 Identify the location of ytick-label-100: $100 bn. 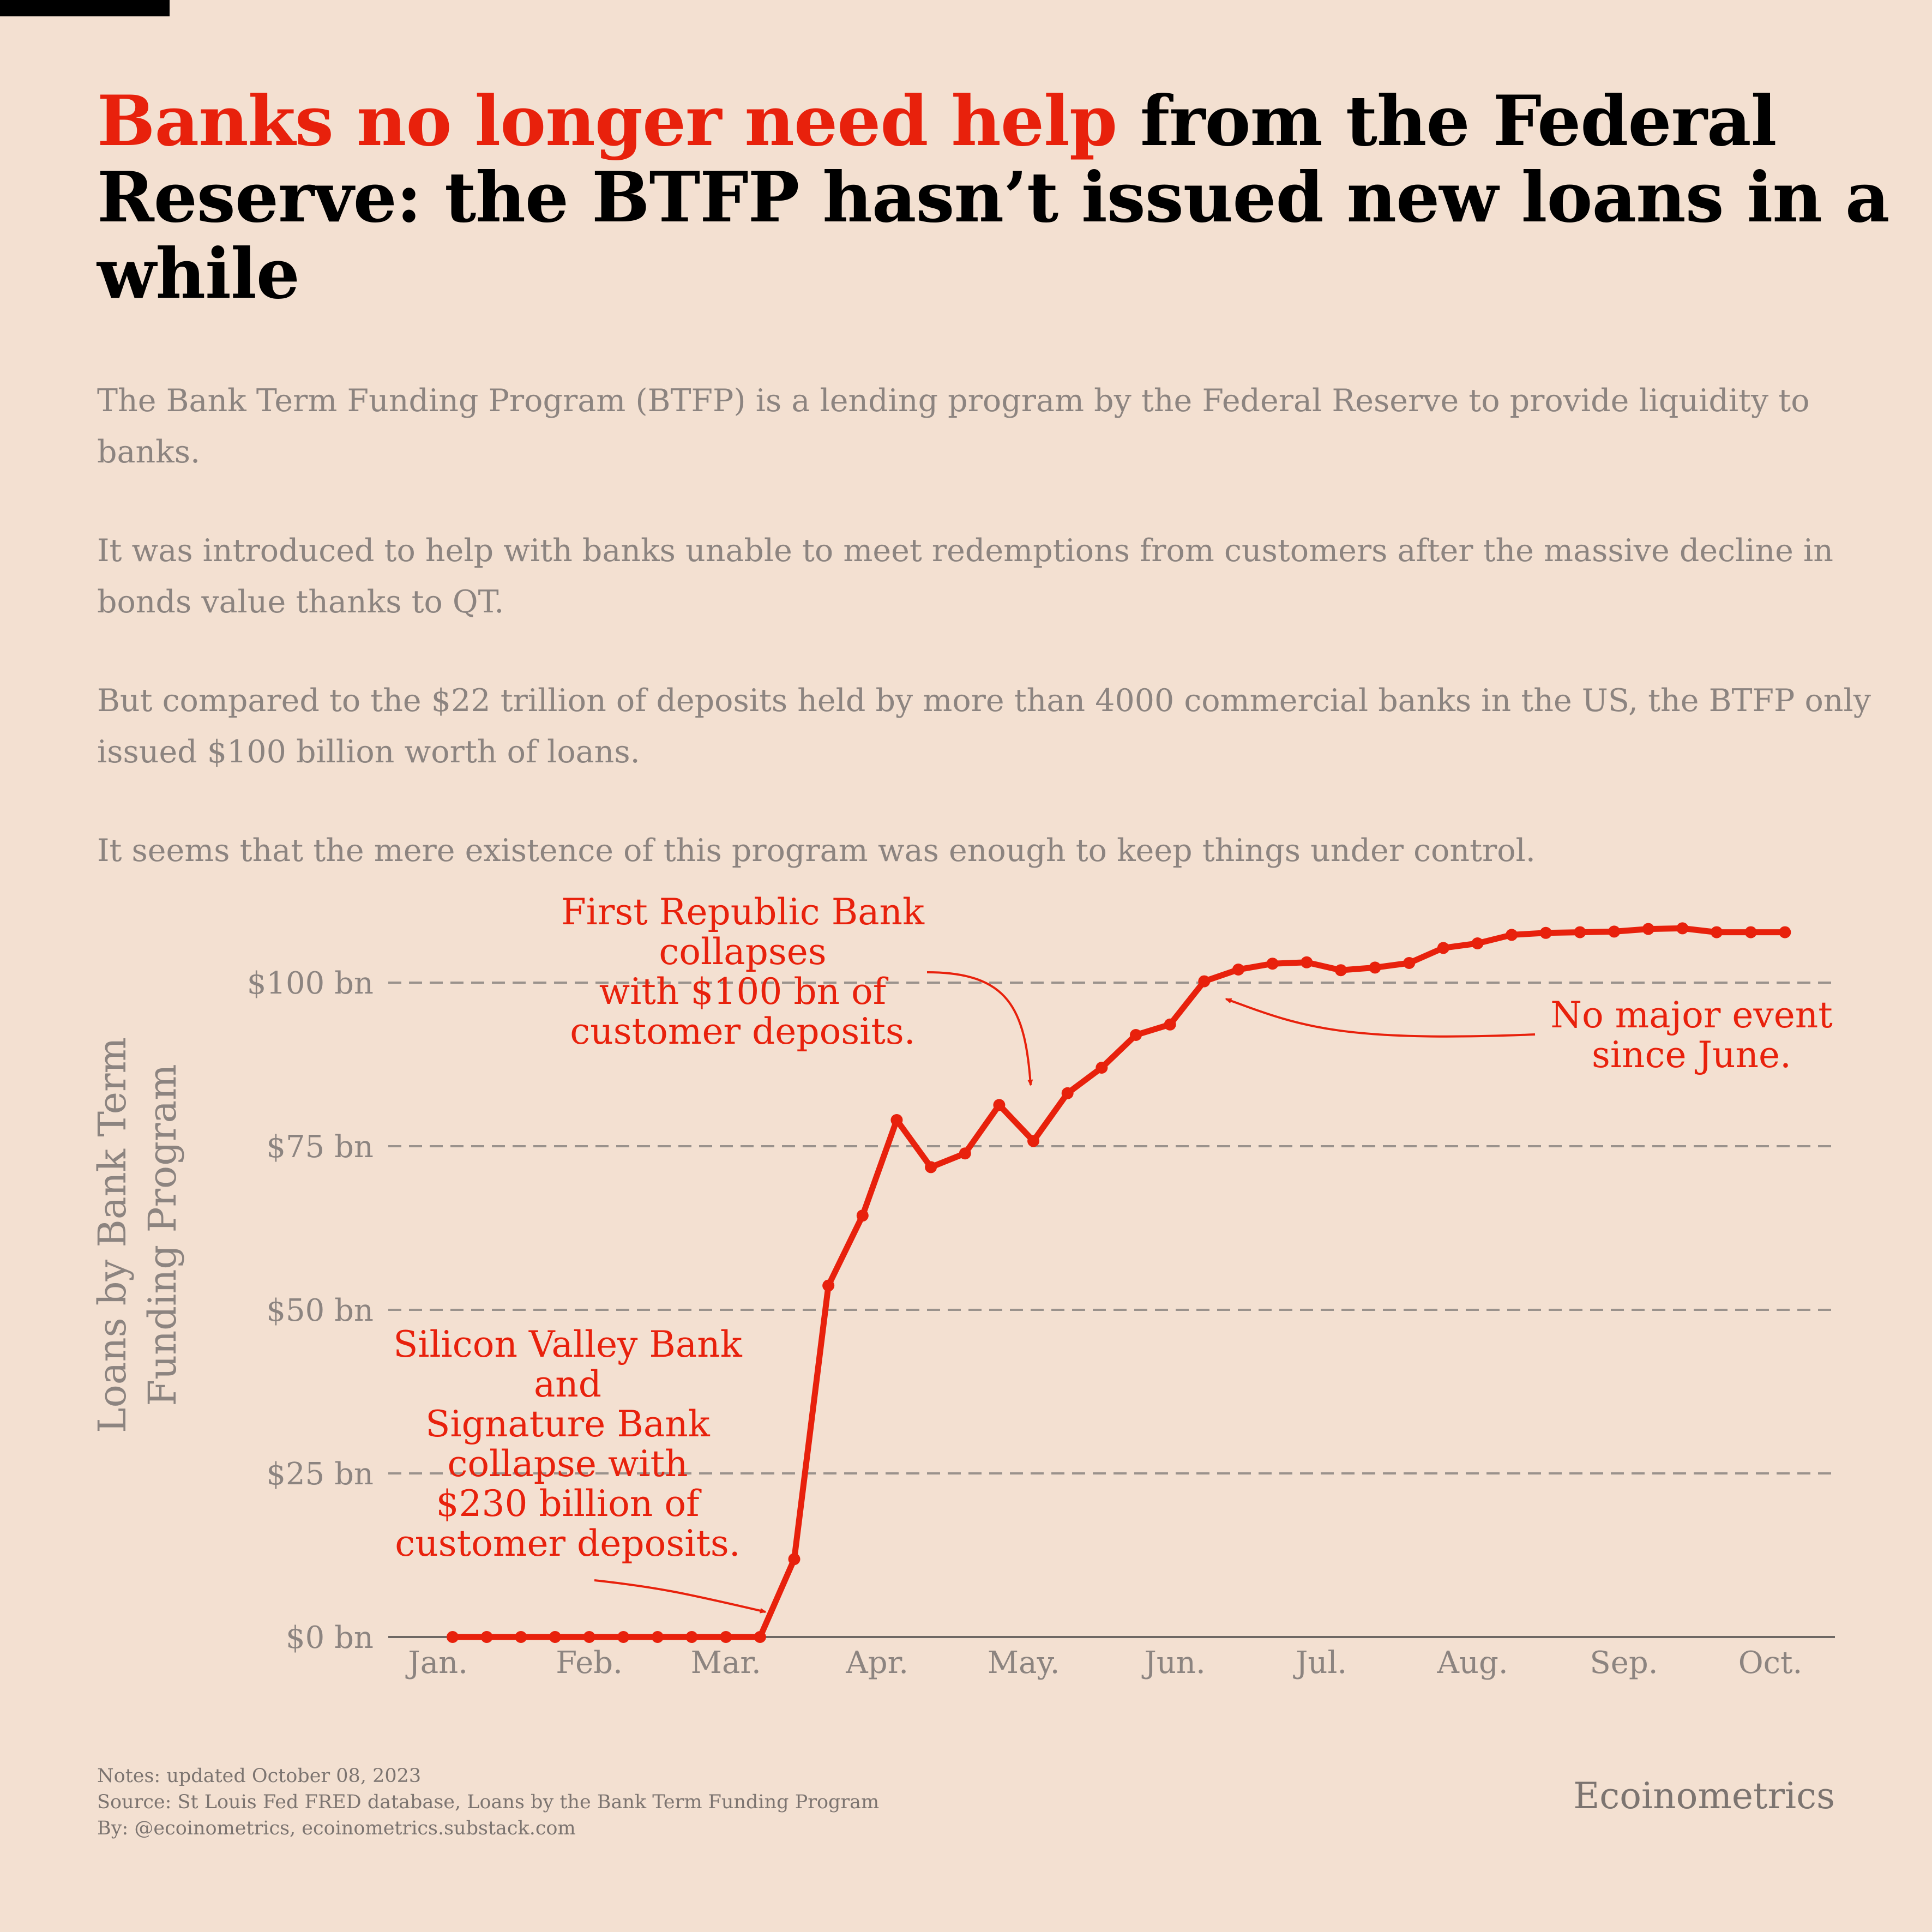
(310, 983).